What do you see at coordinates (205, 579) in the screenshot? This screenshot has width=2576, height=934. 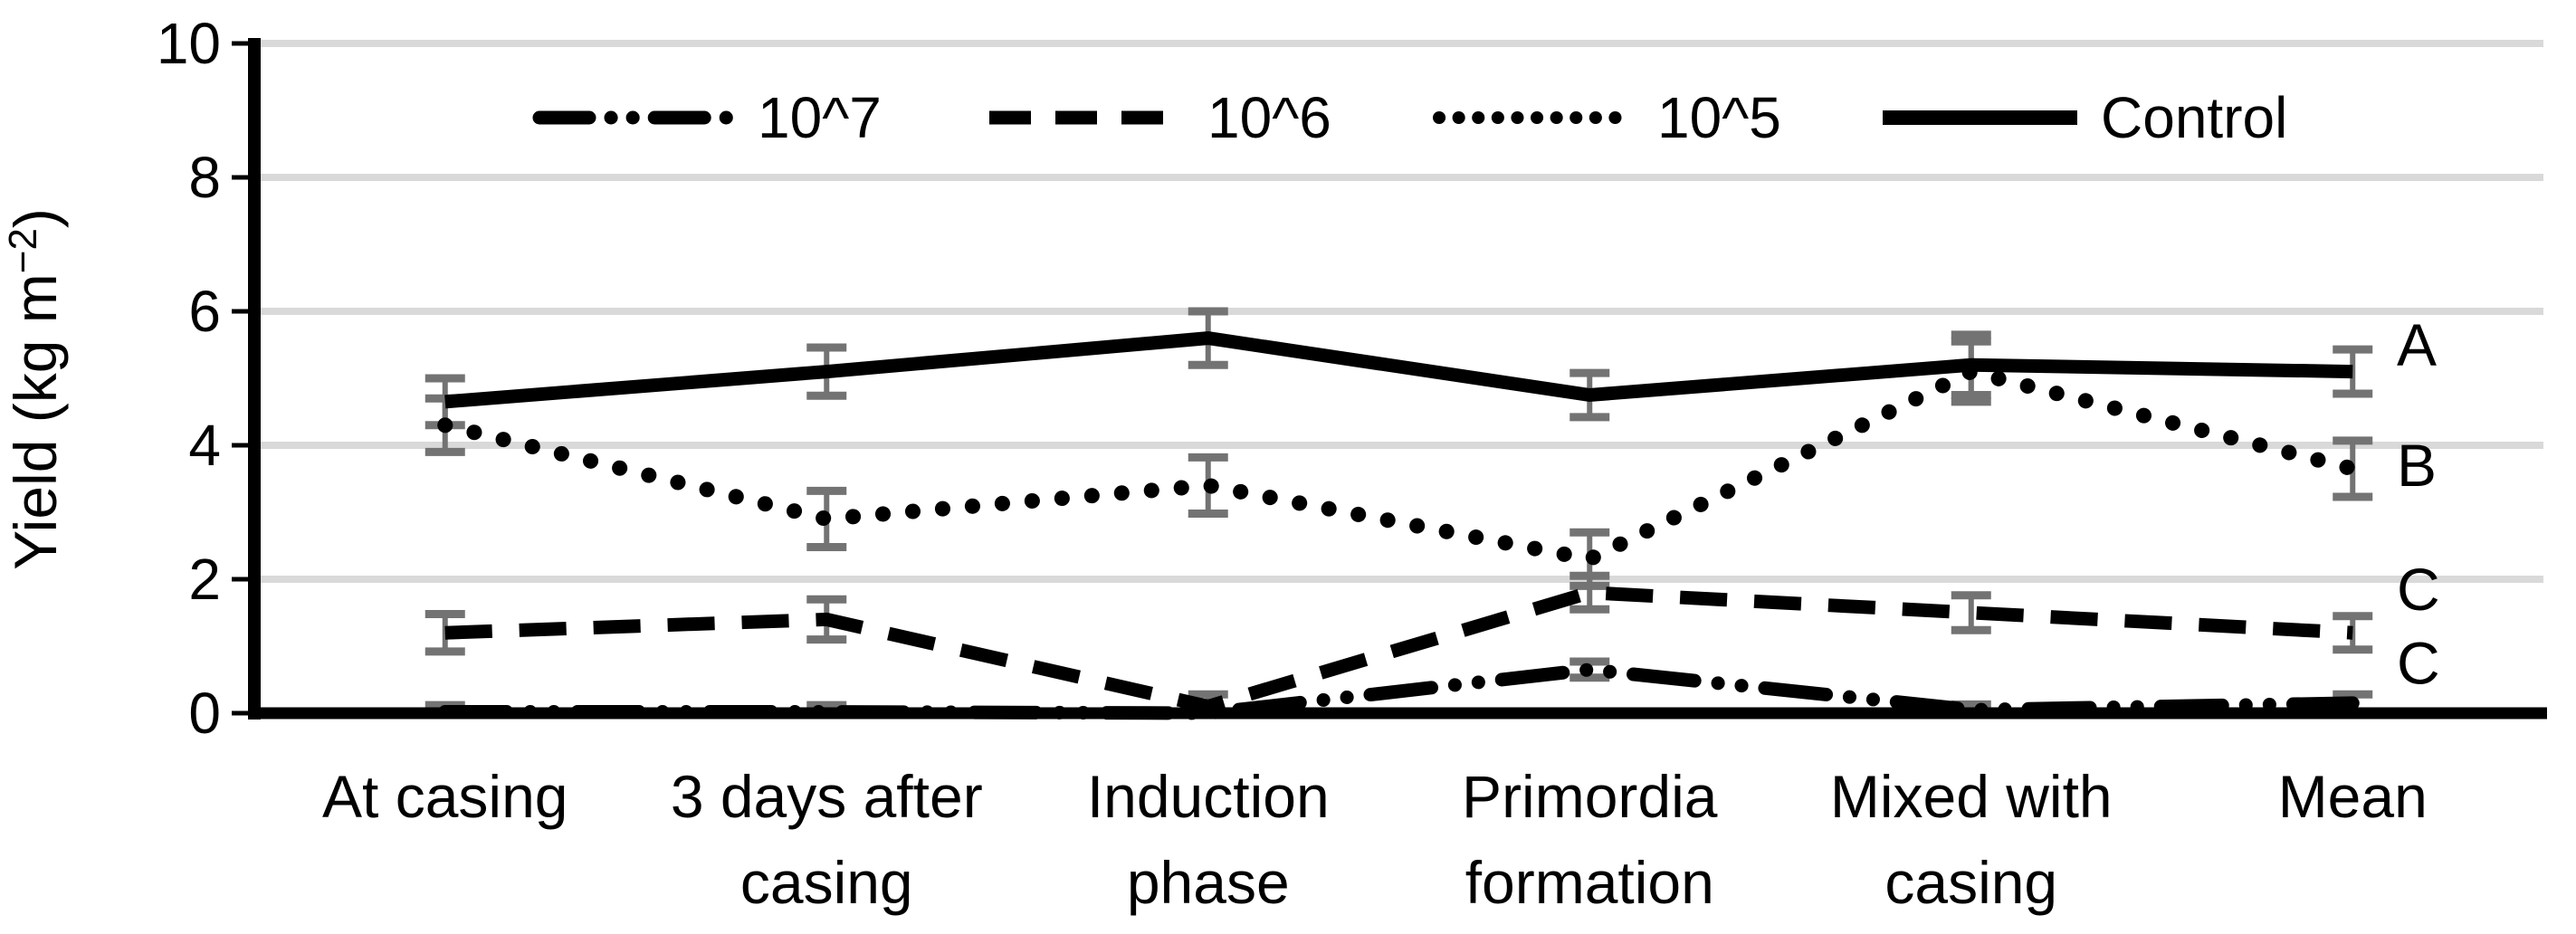 I see `y-tick-label-2: 2` at bounding box center [205, 579].